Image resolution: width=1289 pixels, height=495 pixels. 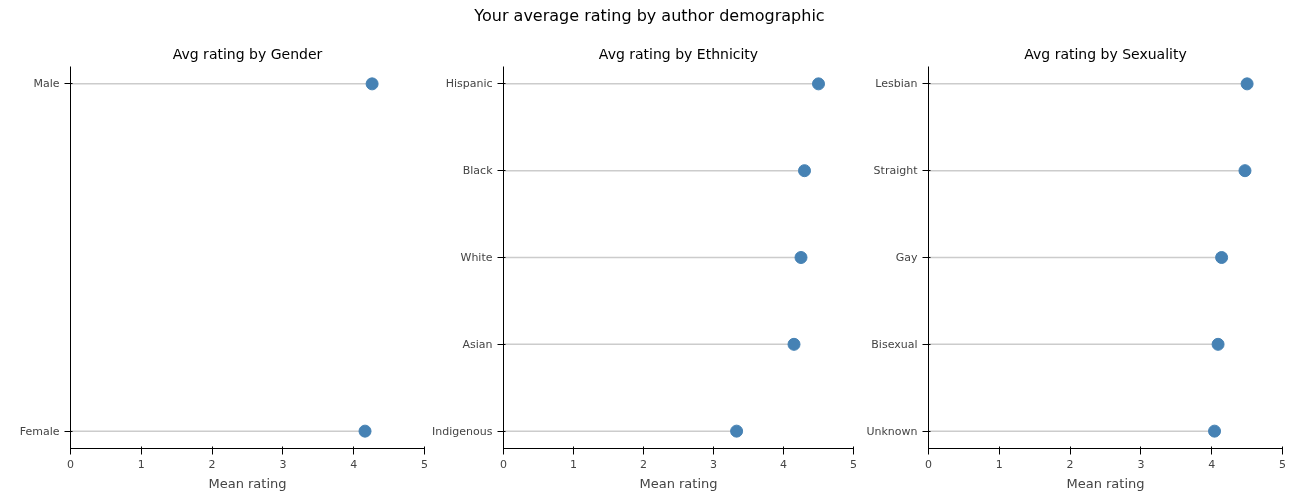 What do you see at coordinates (896, 84) in the screenshot?
I see `y-tick-label: Lesbian` at bounding box center [896, 84].